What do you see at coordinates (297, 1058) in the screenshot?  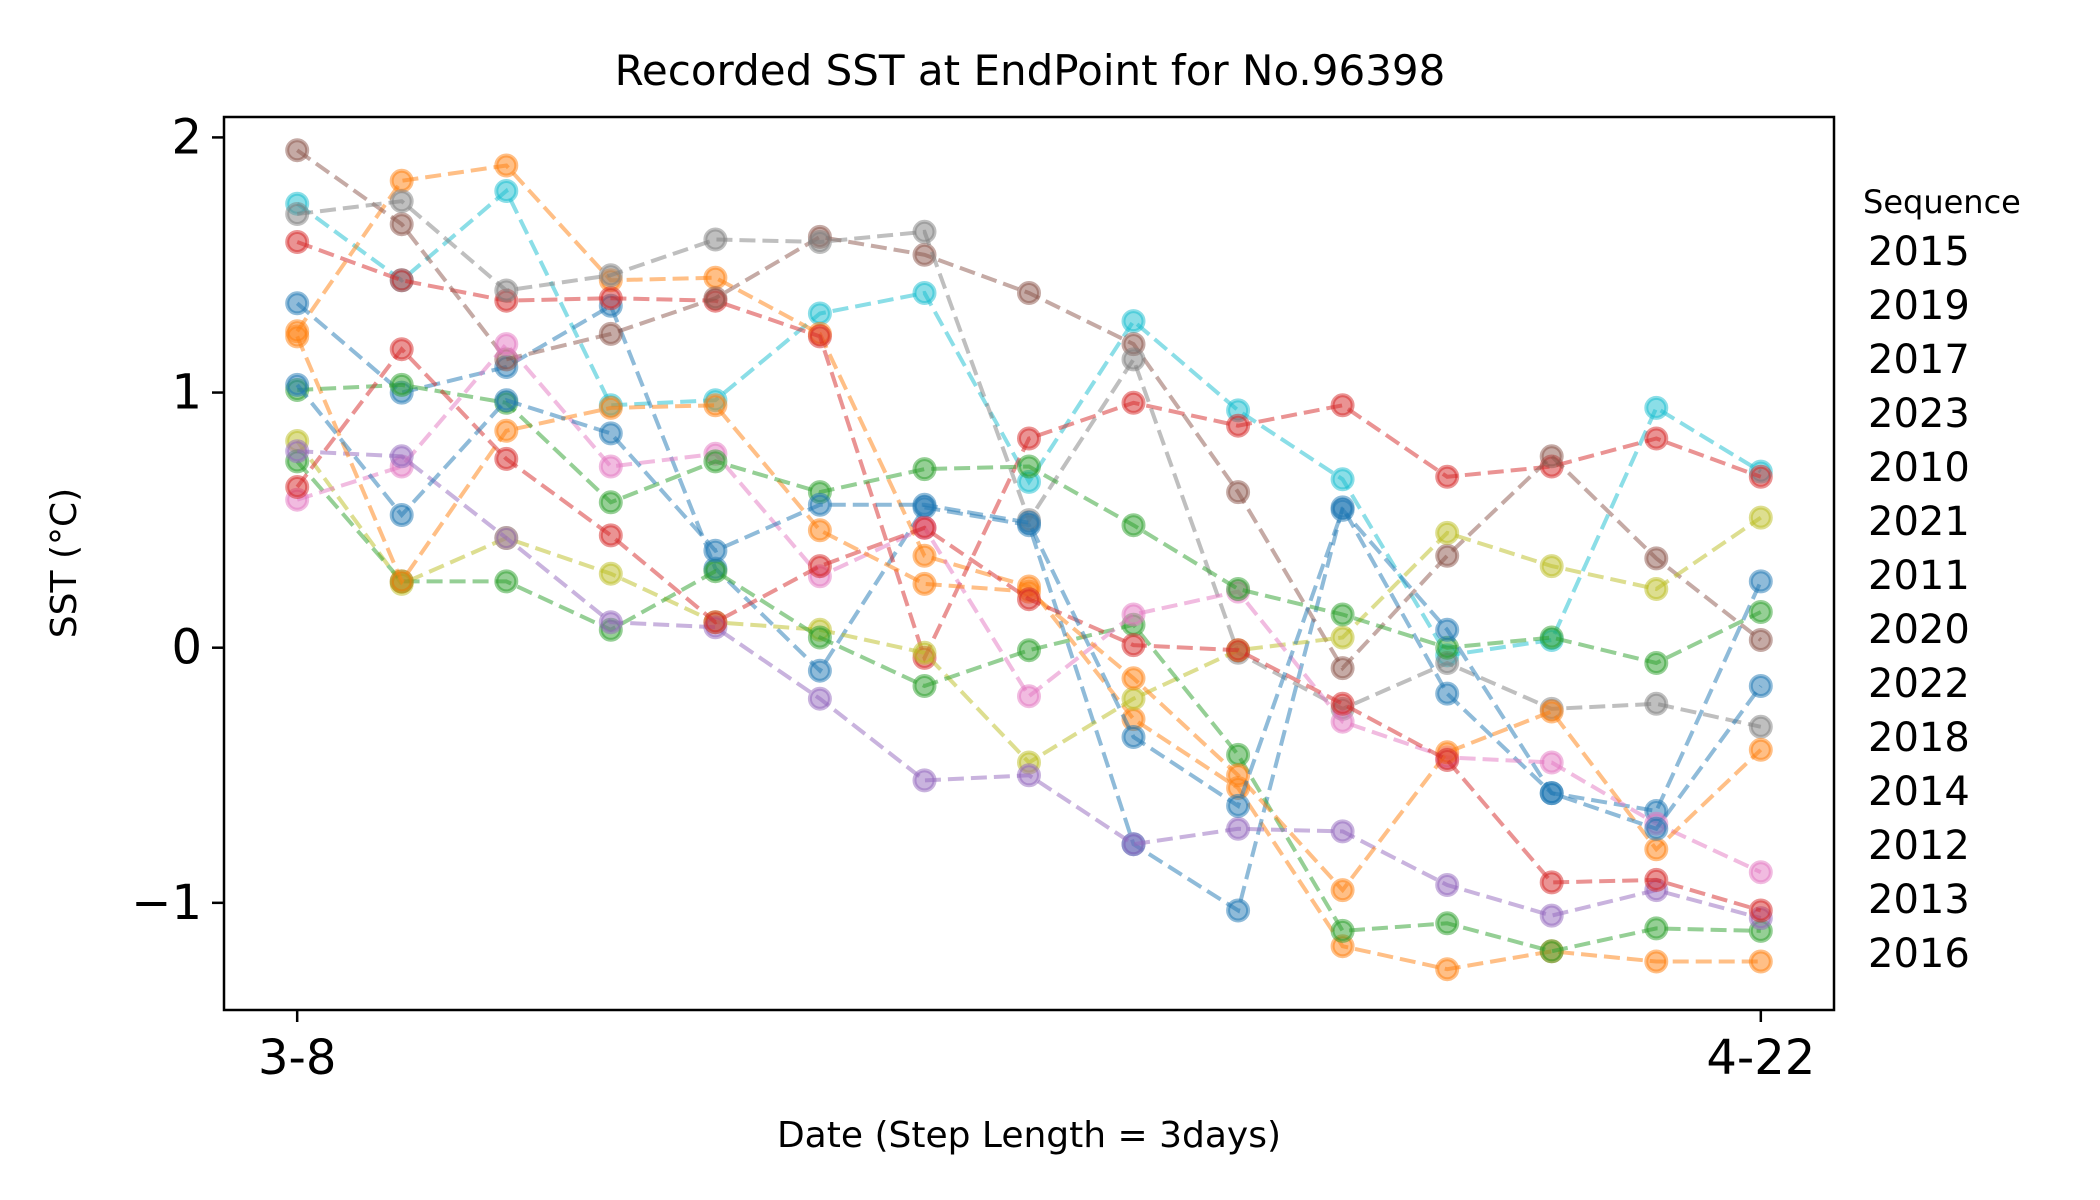 I see `x-tick-label: 3-8` at bounding box center [297, 1058].